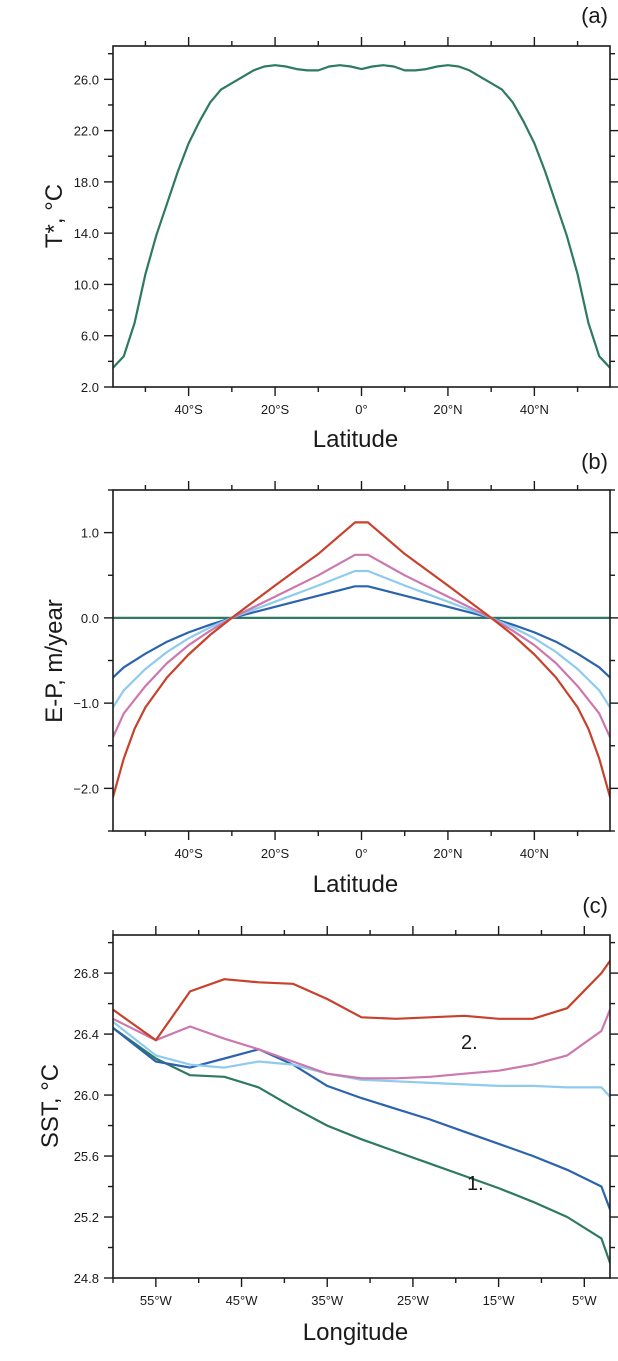  What do you see at coordinates (54, 661) in the screenshot?
I see `y-axis-title: E-P, m/year` at bounding box center [54, 661].